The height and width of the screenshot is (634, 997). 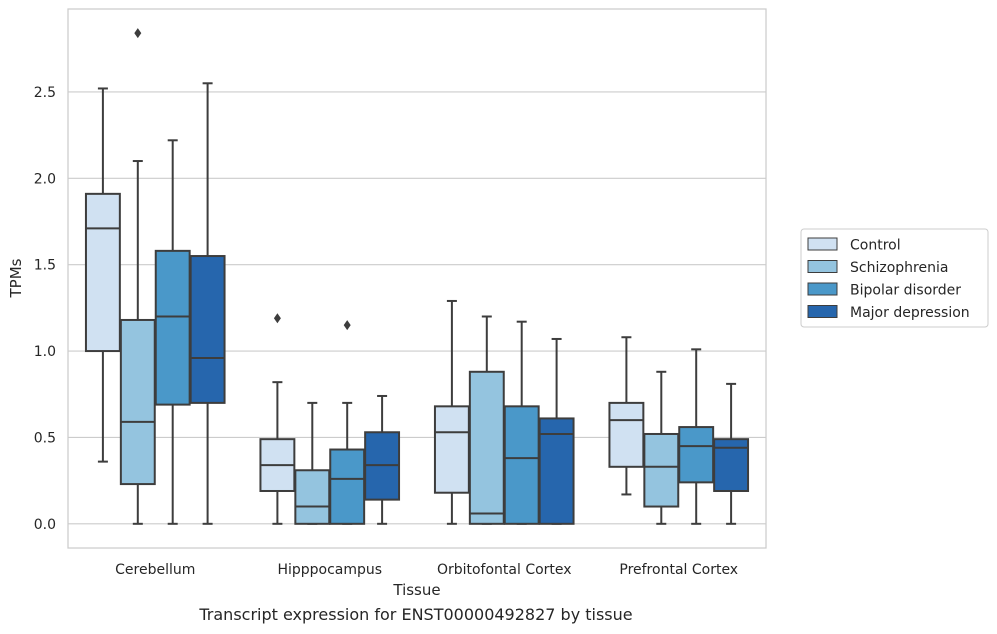 I want to click on x-tick-label: Cerebellum, so click(x=155, y=570).